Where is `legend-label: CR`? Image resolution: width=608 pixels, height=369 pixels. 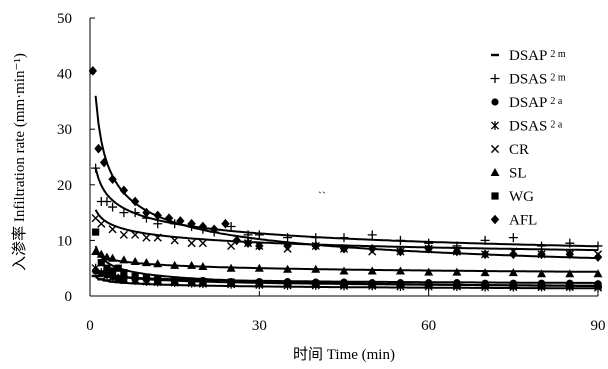
legend-label: CR is located at coordinates (519, 150).